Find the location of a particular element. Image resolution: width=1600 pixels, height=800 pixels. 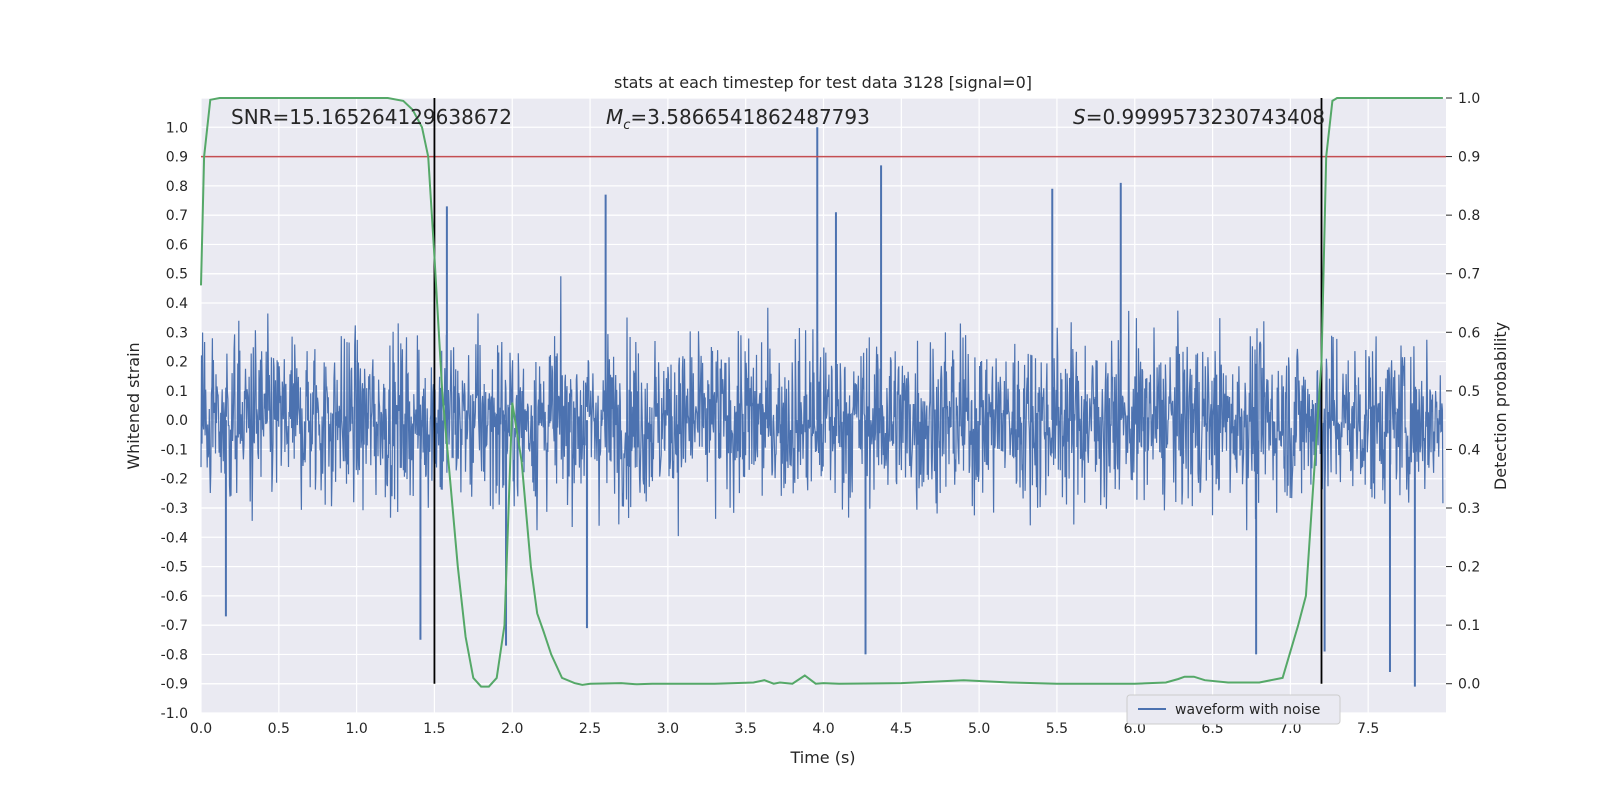

y-left-tick-label: -0.2 is located at coordinates (174, 480).